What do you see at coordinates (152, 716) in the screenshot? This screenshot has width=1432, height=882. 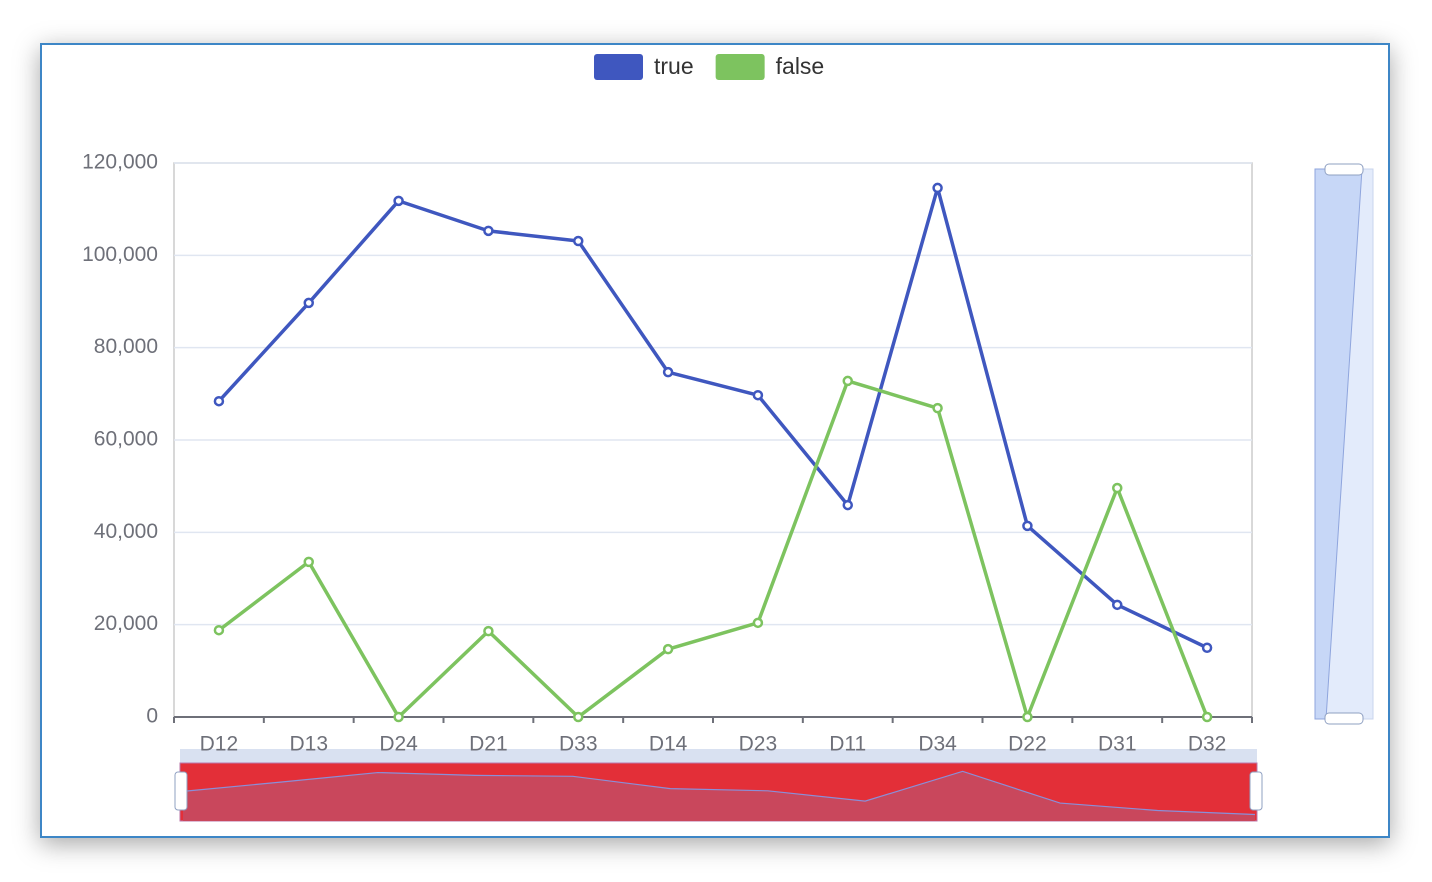 I see `y-tick-label: 0` at bounding box center [152, 716].